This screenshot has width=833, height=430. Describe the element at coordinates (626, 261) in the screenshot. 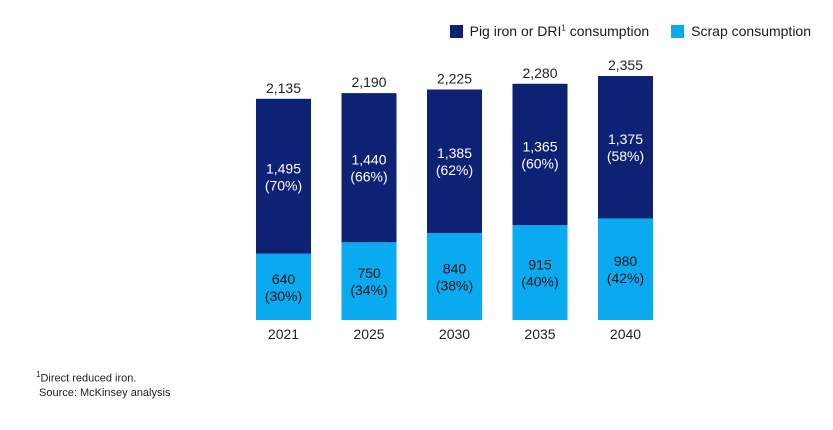

I see `label-scrap-value-2040: 980` at that location.